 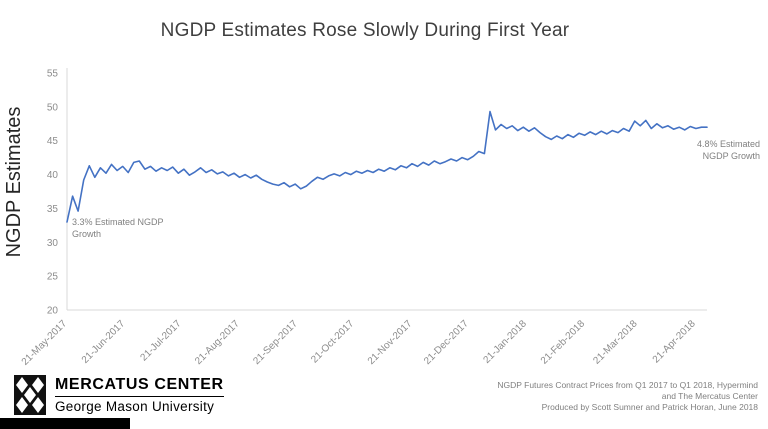 What do you see at coordinates (563, 342) in the screenshot?
I see `svg-text: 21-Feb-2018` at bounding box center [563, 342].